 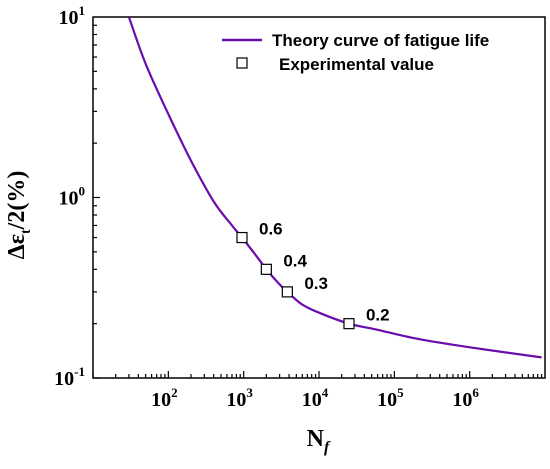 I want to click on x-tick-label: 10⁴, so click(x=315, y=398).